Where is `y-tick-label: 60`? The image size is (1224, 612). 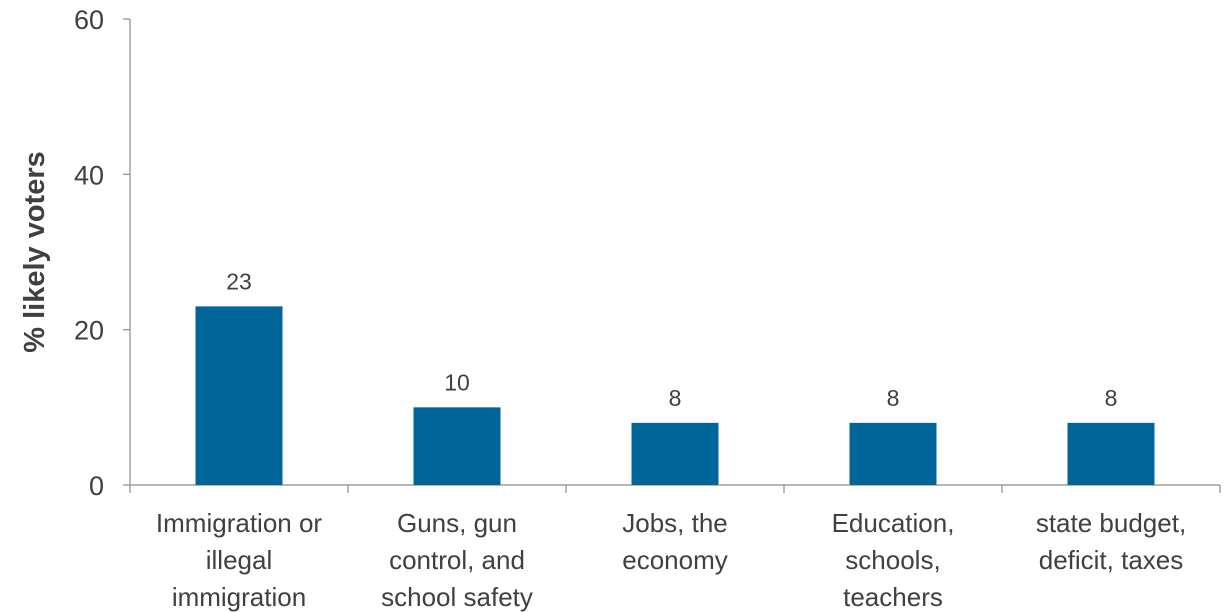
y-tick-label: 60 is located at coordinates (89, 20).